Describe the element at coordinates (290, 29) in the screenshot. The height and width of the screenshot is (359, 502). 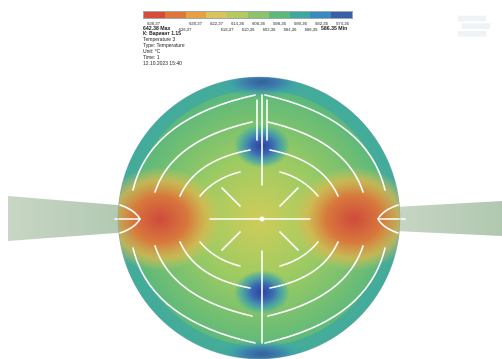
I see `legend-tick-label: 594,36` at that location.